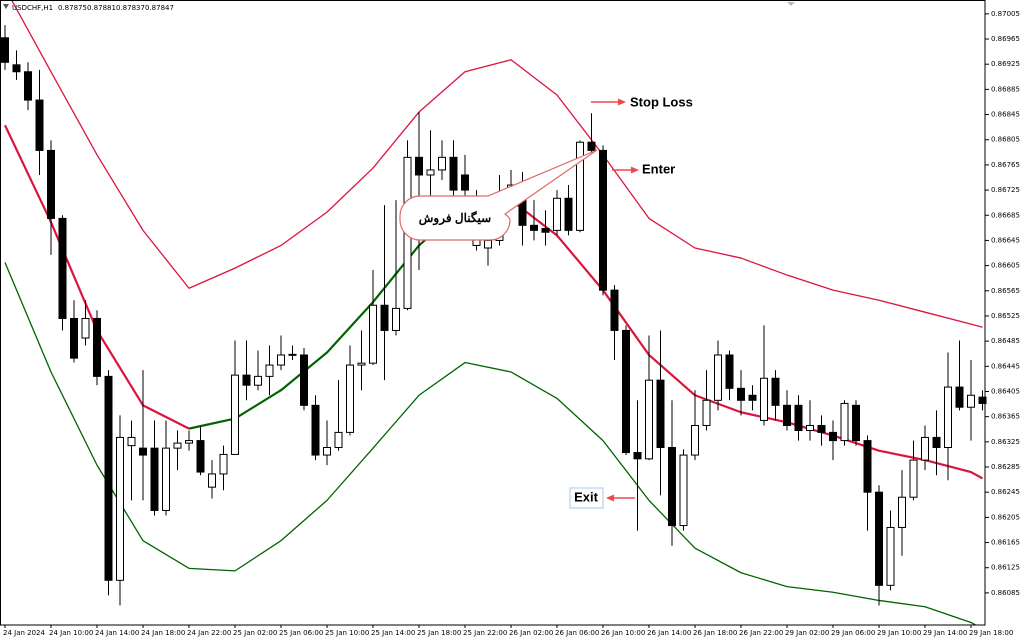  I want to click on y-tick-label: 0.86405, so click(1005, 391).